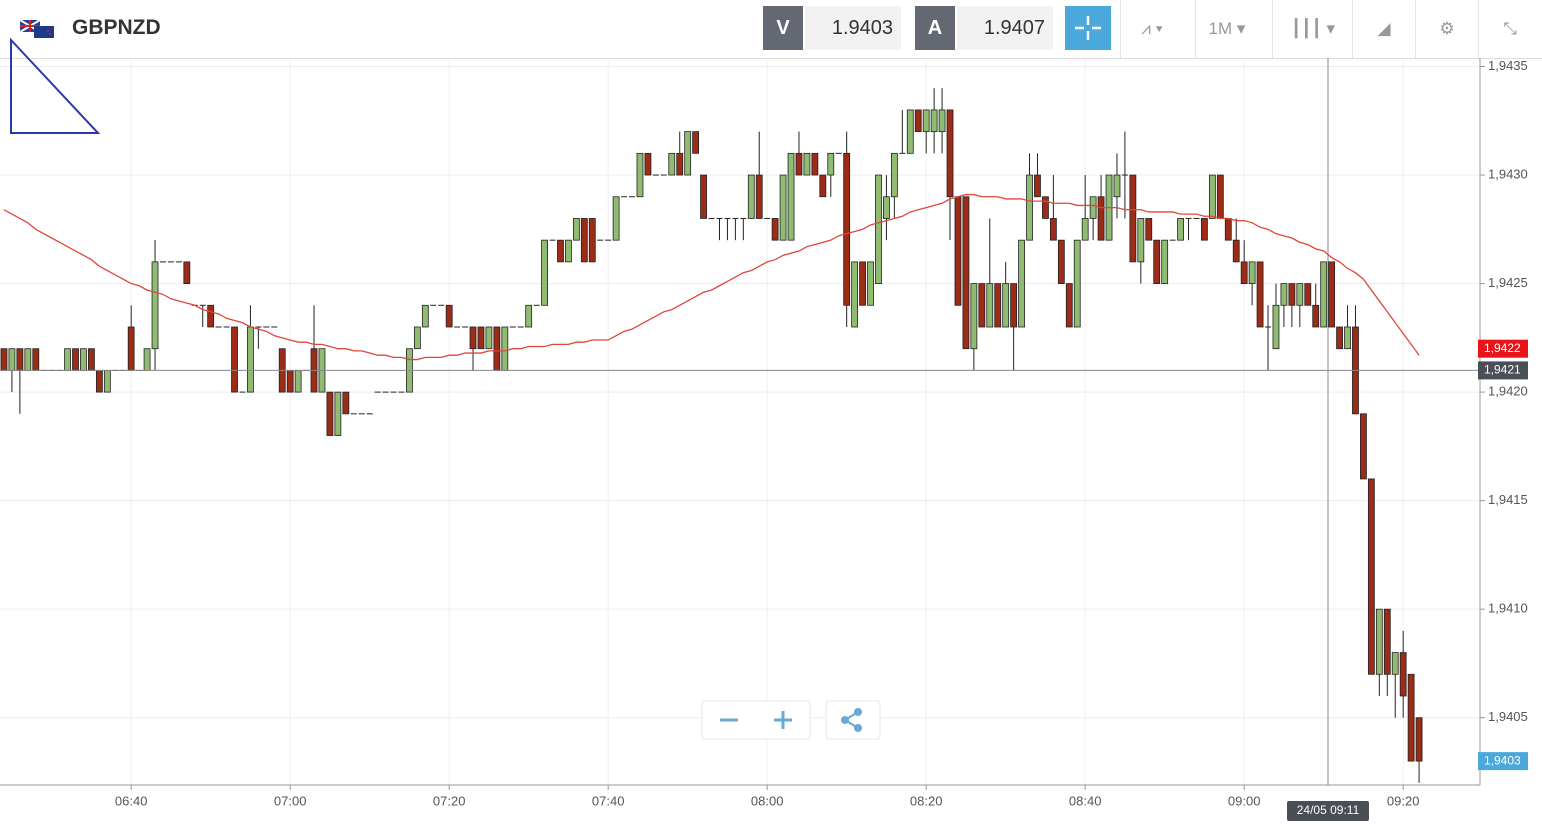 This screenshot has height=825, width=1542. I want to click on crosshair-button, so click(1088, 28).